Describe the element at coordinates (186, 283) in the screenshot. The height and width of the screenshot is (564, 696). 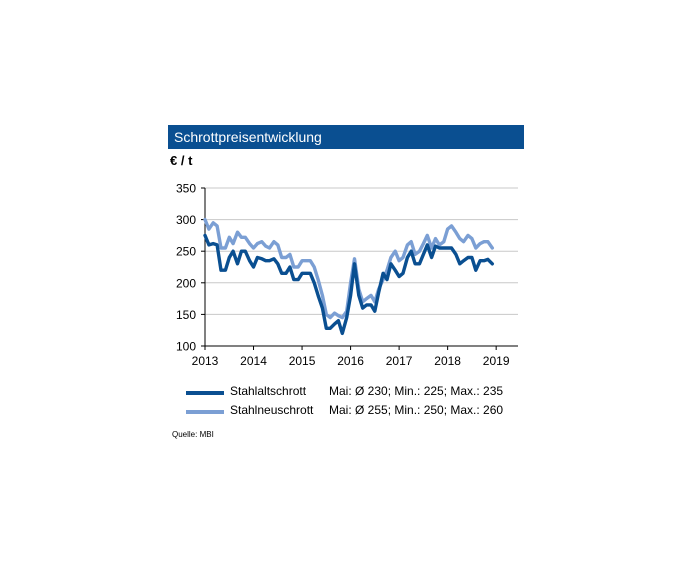
I see `y-tick-label-200: 200` at that location.